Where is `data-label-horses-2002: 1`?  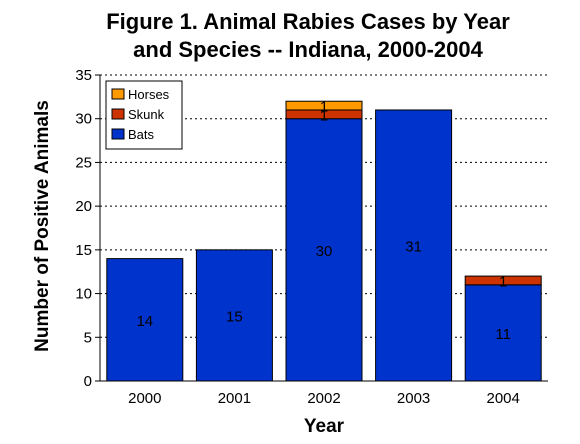 data-label-horses-2002: 1 is located at coordinates (324, 107).